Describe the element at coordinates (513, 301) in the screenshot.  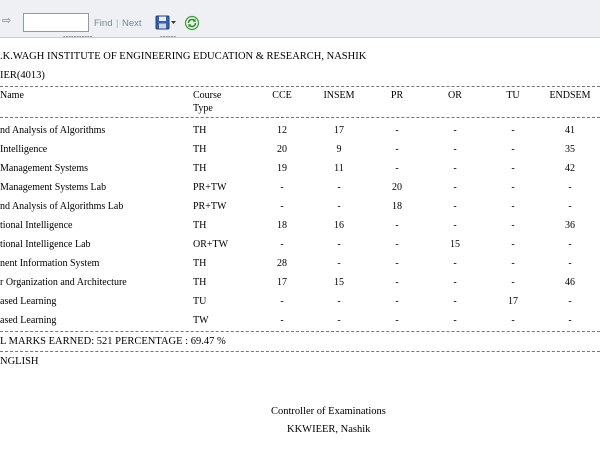
I see `tu-marks: 17` at that location.